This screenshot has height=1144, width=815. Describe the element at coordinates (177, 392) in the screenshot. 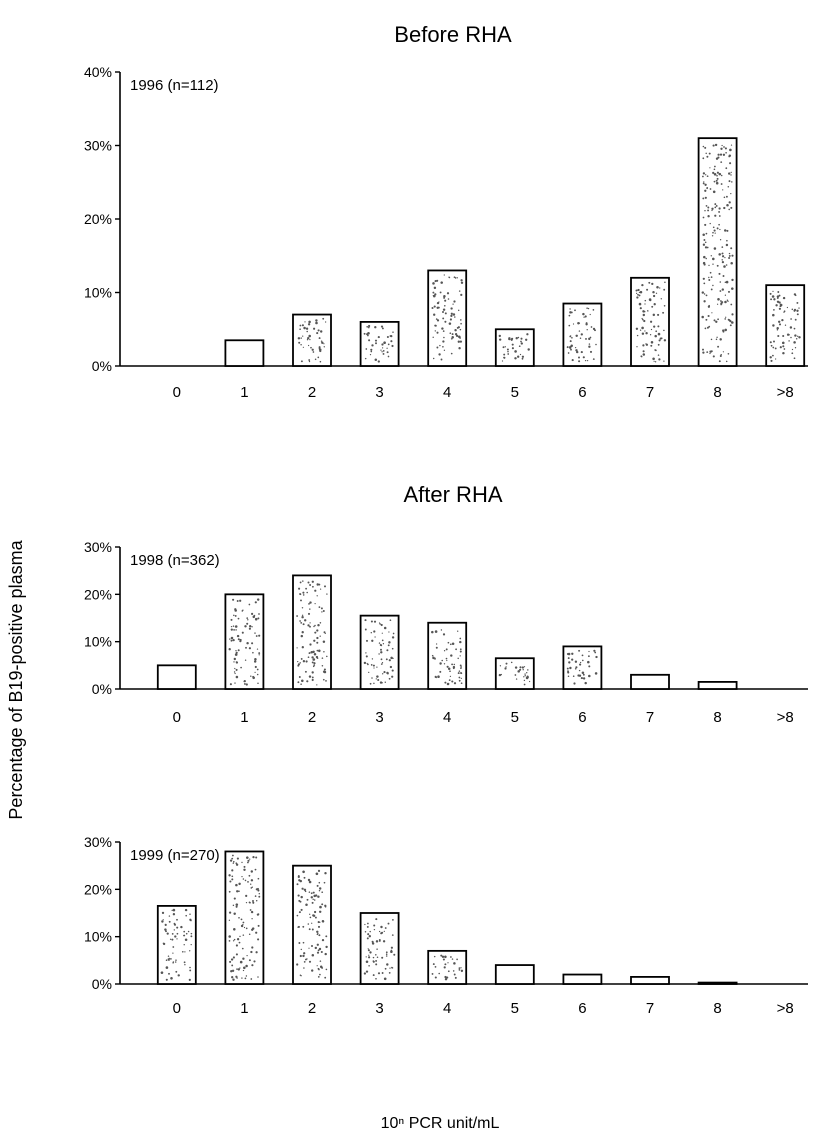

I see `x-tick-label-1-0: 0` at that location.